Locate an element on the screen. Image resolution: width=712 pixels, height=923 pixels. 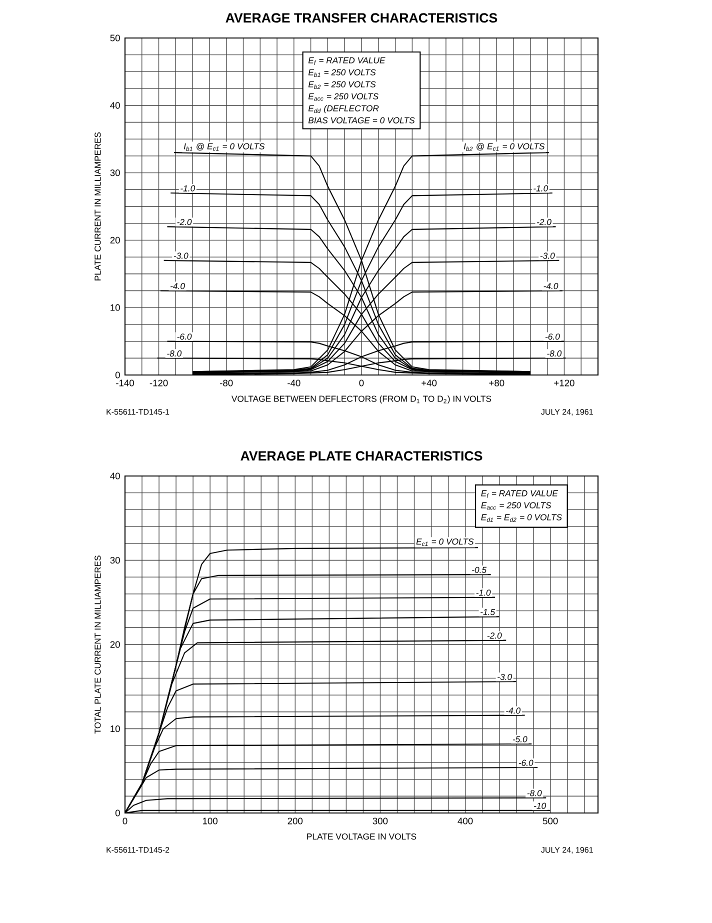
annotation: BIAS VOLTAGE = 0 VOLTS is located at coordinates (361, 120).